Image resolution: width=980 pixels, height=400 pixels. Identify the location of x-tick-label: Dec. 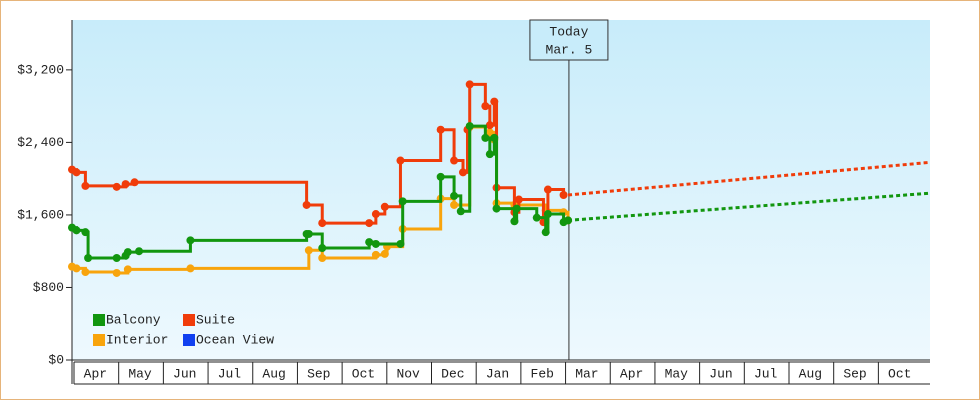
(452, 373).